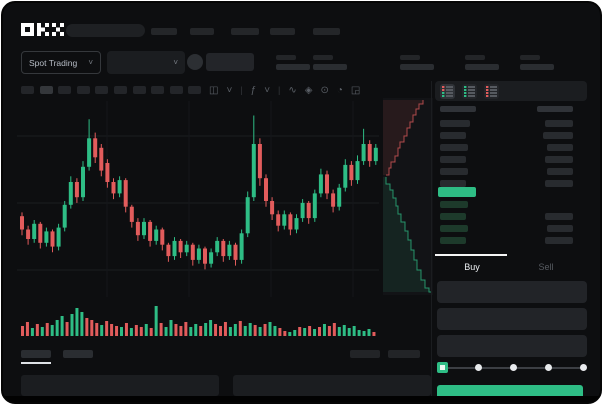 This screenshot has height=405, width=603. Describe the element at coordinates (458, 109) in the screenshot. I see `orderbook-header-left` at that location.